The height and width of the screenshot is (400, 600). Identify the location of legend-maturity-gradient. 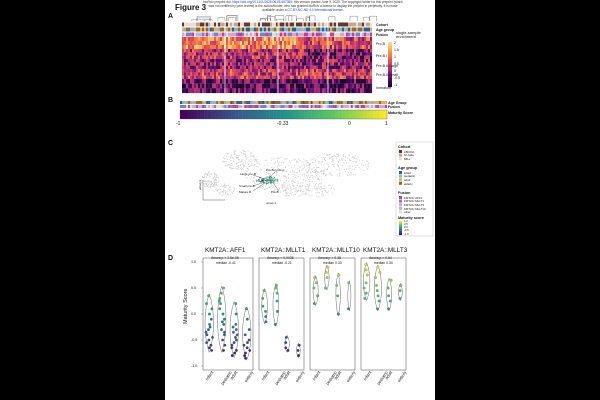
(400, 224).